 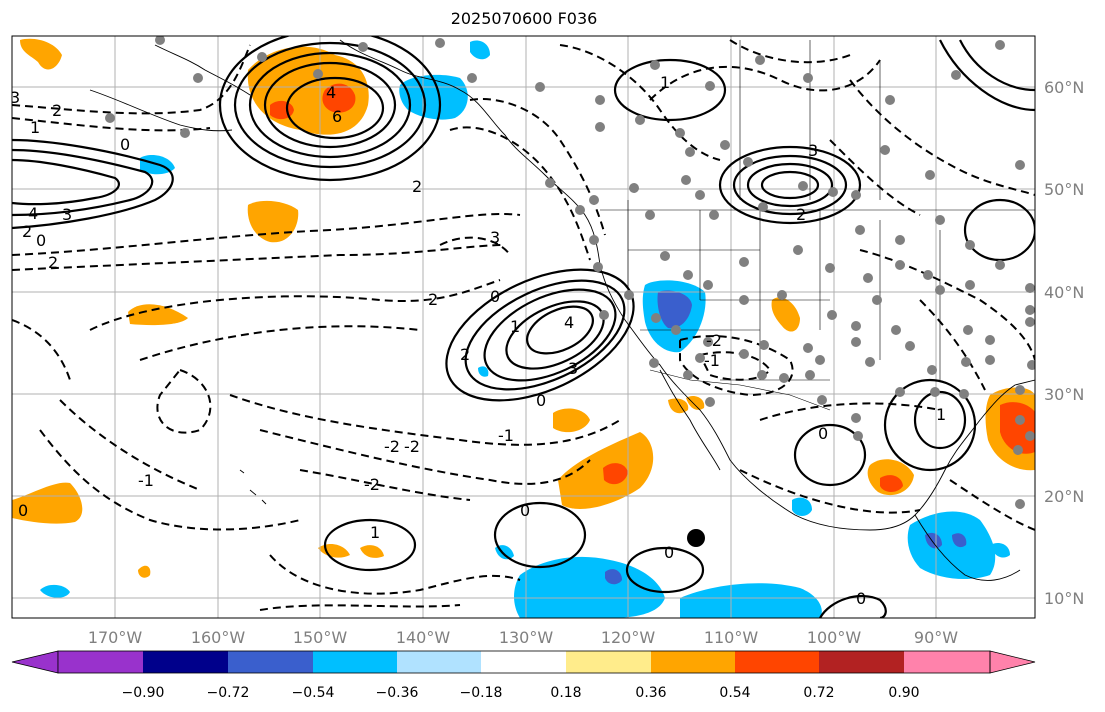 I want to click on colorbar-tick-label: 0.18, so click(x=565, y=693).